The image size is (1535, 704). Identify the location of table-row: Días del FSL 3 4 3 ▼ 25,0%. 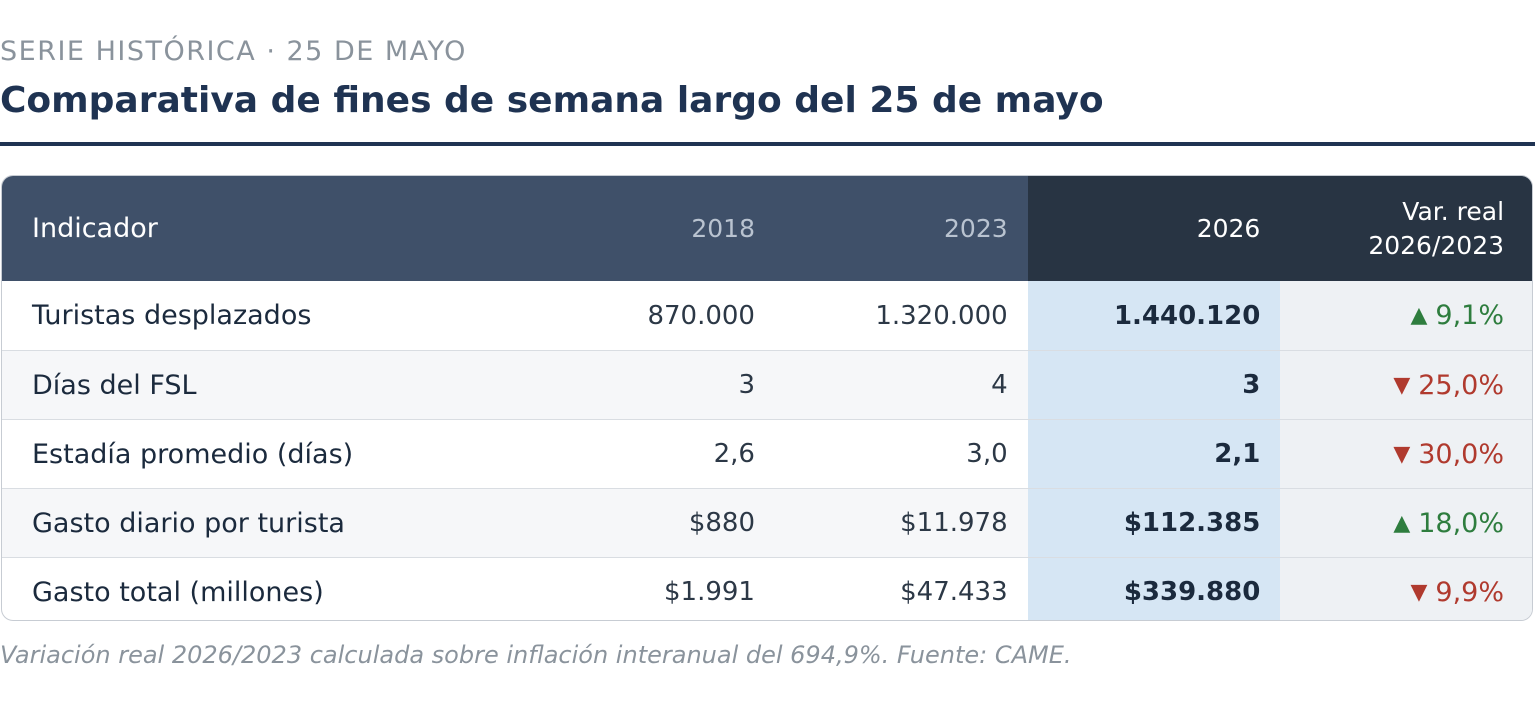
(767, 384).